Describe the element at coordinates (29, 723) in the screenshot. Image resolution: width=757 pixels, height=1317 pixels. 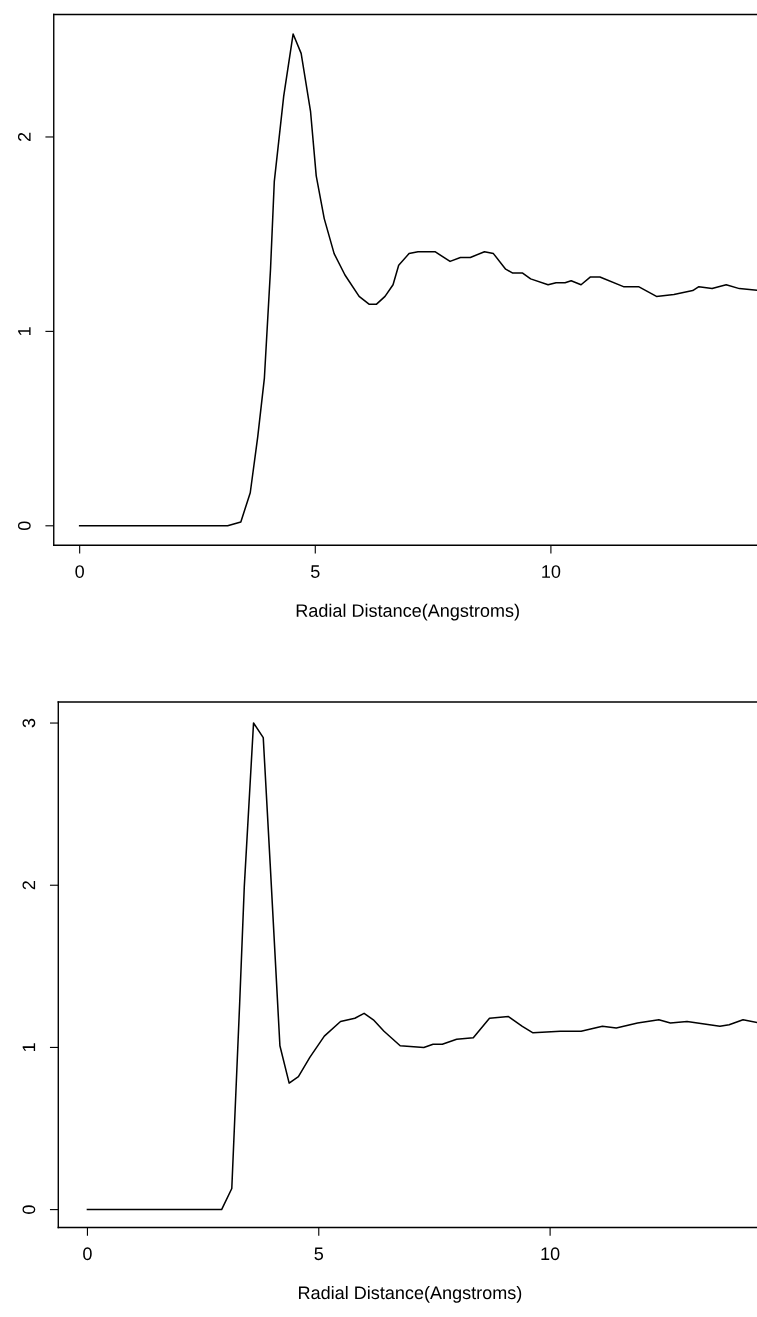
I see `y-tick-label: 3` at that location.